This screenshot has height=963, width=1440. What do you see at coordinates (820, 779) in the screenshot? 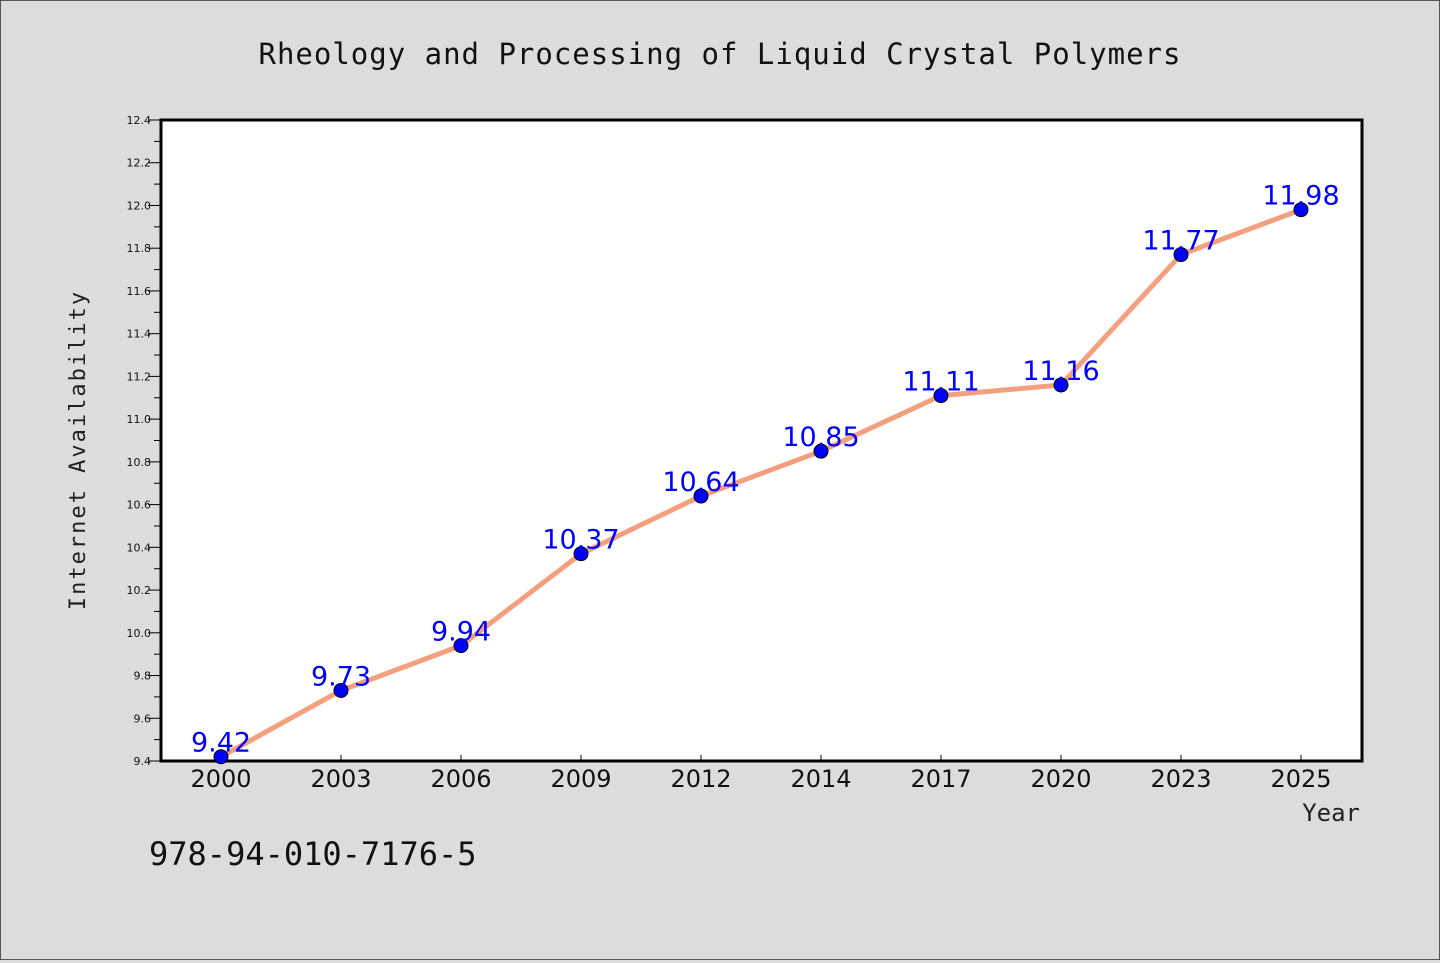
I see `x-tick-label: 2014` at bounding box center [820, 779].